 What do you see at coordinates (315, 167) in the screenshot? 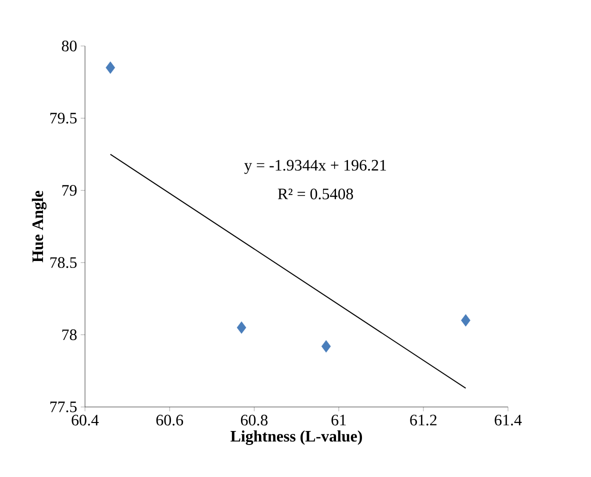
I see `annotation: y = -1.9344x + 196.21` at bounding box center [315, 167].